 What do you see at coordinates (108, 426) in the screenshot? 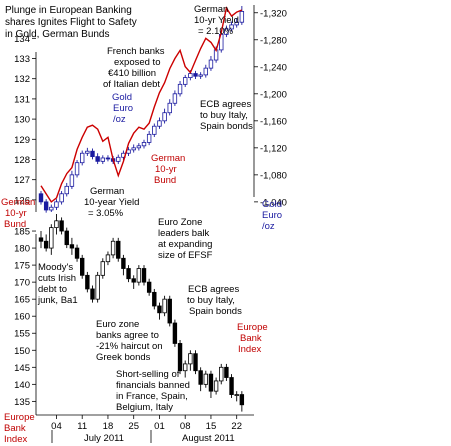
I see `x-tick-label: 18` at bounding box center [108, 426].